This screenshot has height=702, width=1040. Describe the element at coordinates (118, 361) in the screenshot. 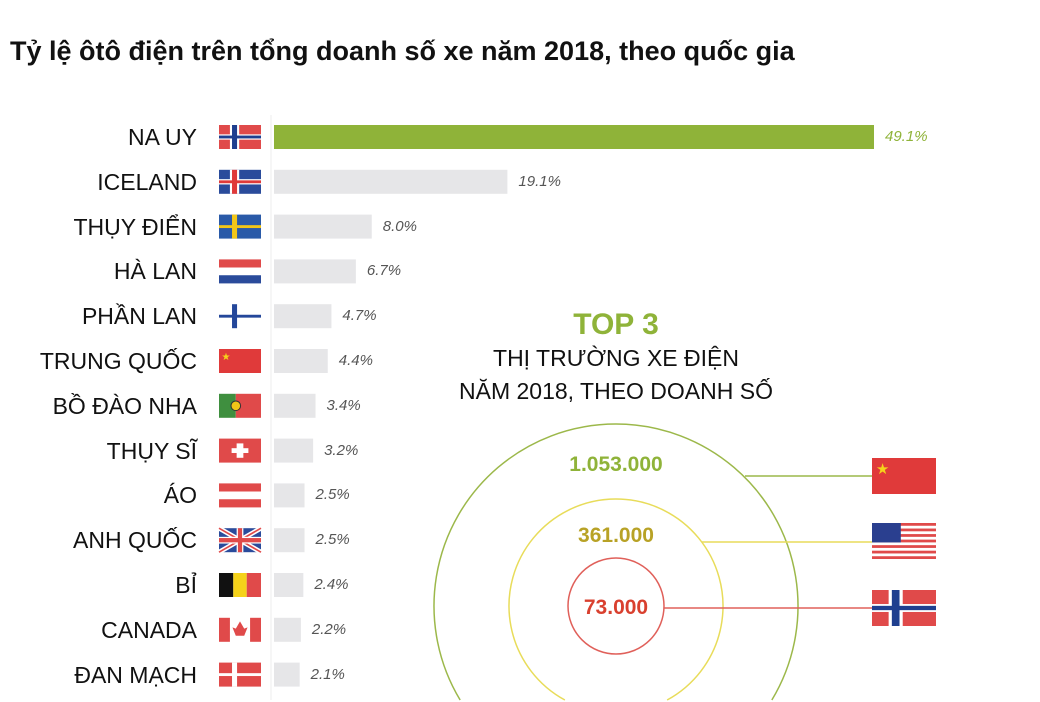

I see `country-label: TRUNG QUỐC` at that location.